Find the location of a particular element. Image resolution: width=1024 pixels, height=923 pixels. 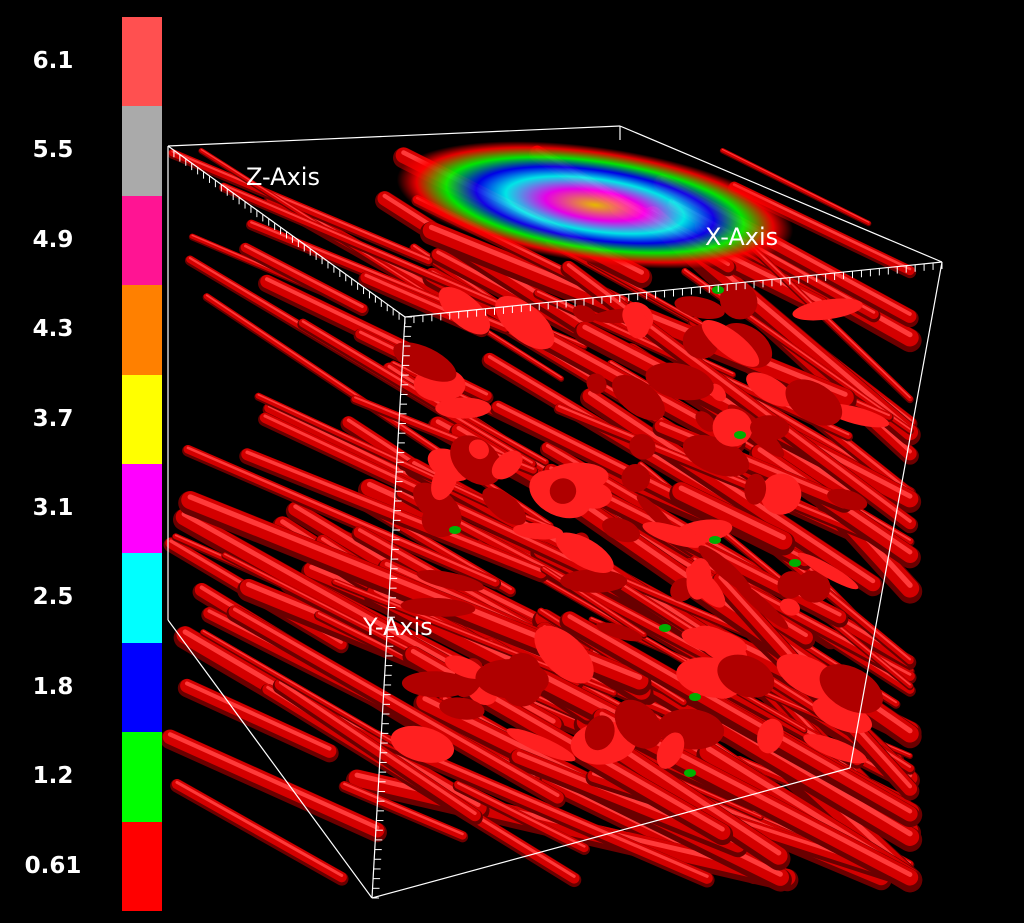

top-isosurface-patch is located at coordinates (595, 205).